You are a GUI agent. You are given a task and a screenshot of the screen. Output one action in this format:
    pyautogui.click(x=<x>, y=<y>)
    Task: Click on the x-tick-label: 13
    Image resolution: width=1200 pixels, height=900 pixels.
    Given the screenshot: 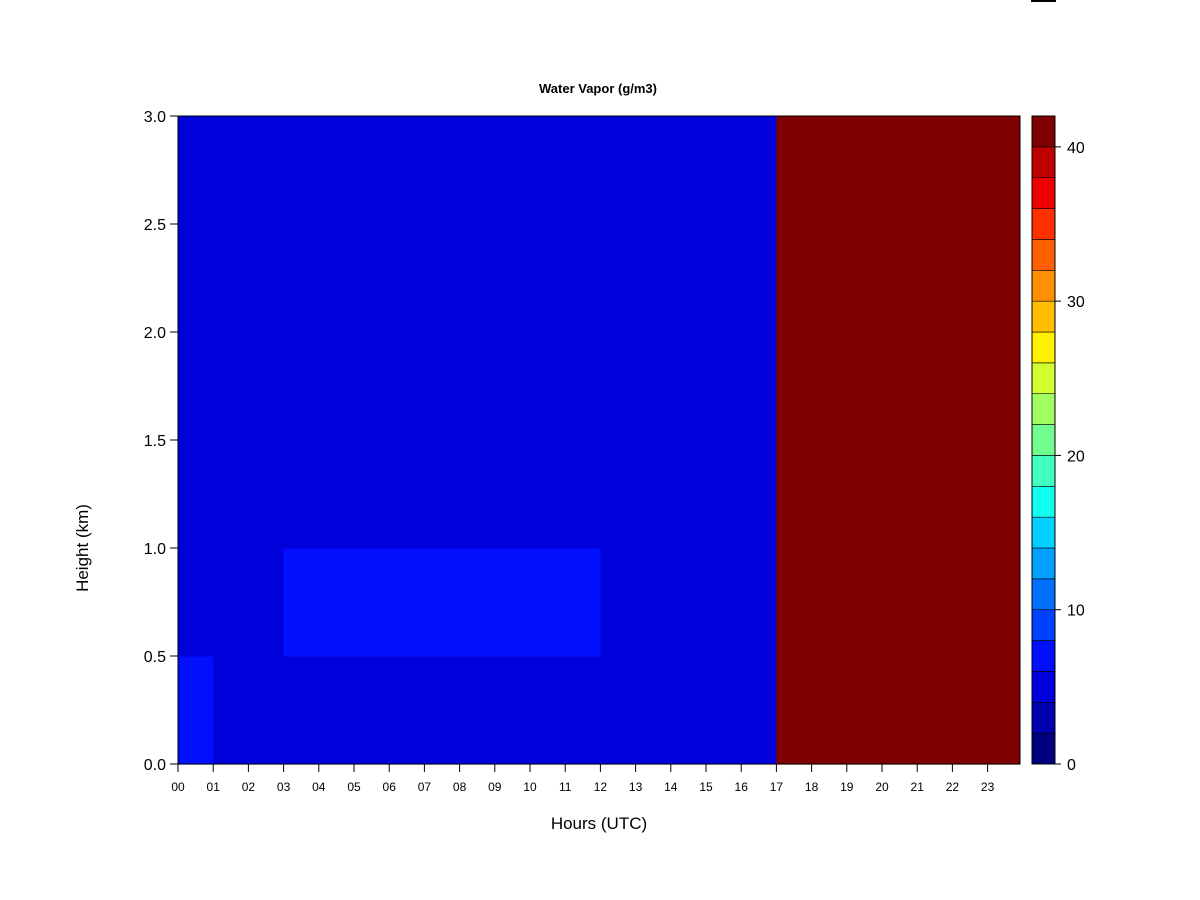 What is the action you would take?
    pyautogui.click(x=636, y=787)
    